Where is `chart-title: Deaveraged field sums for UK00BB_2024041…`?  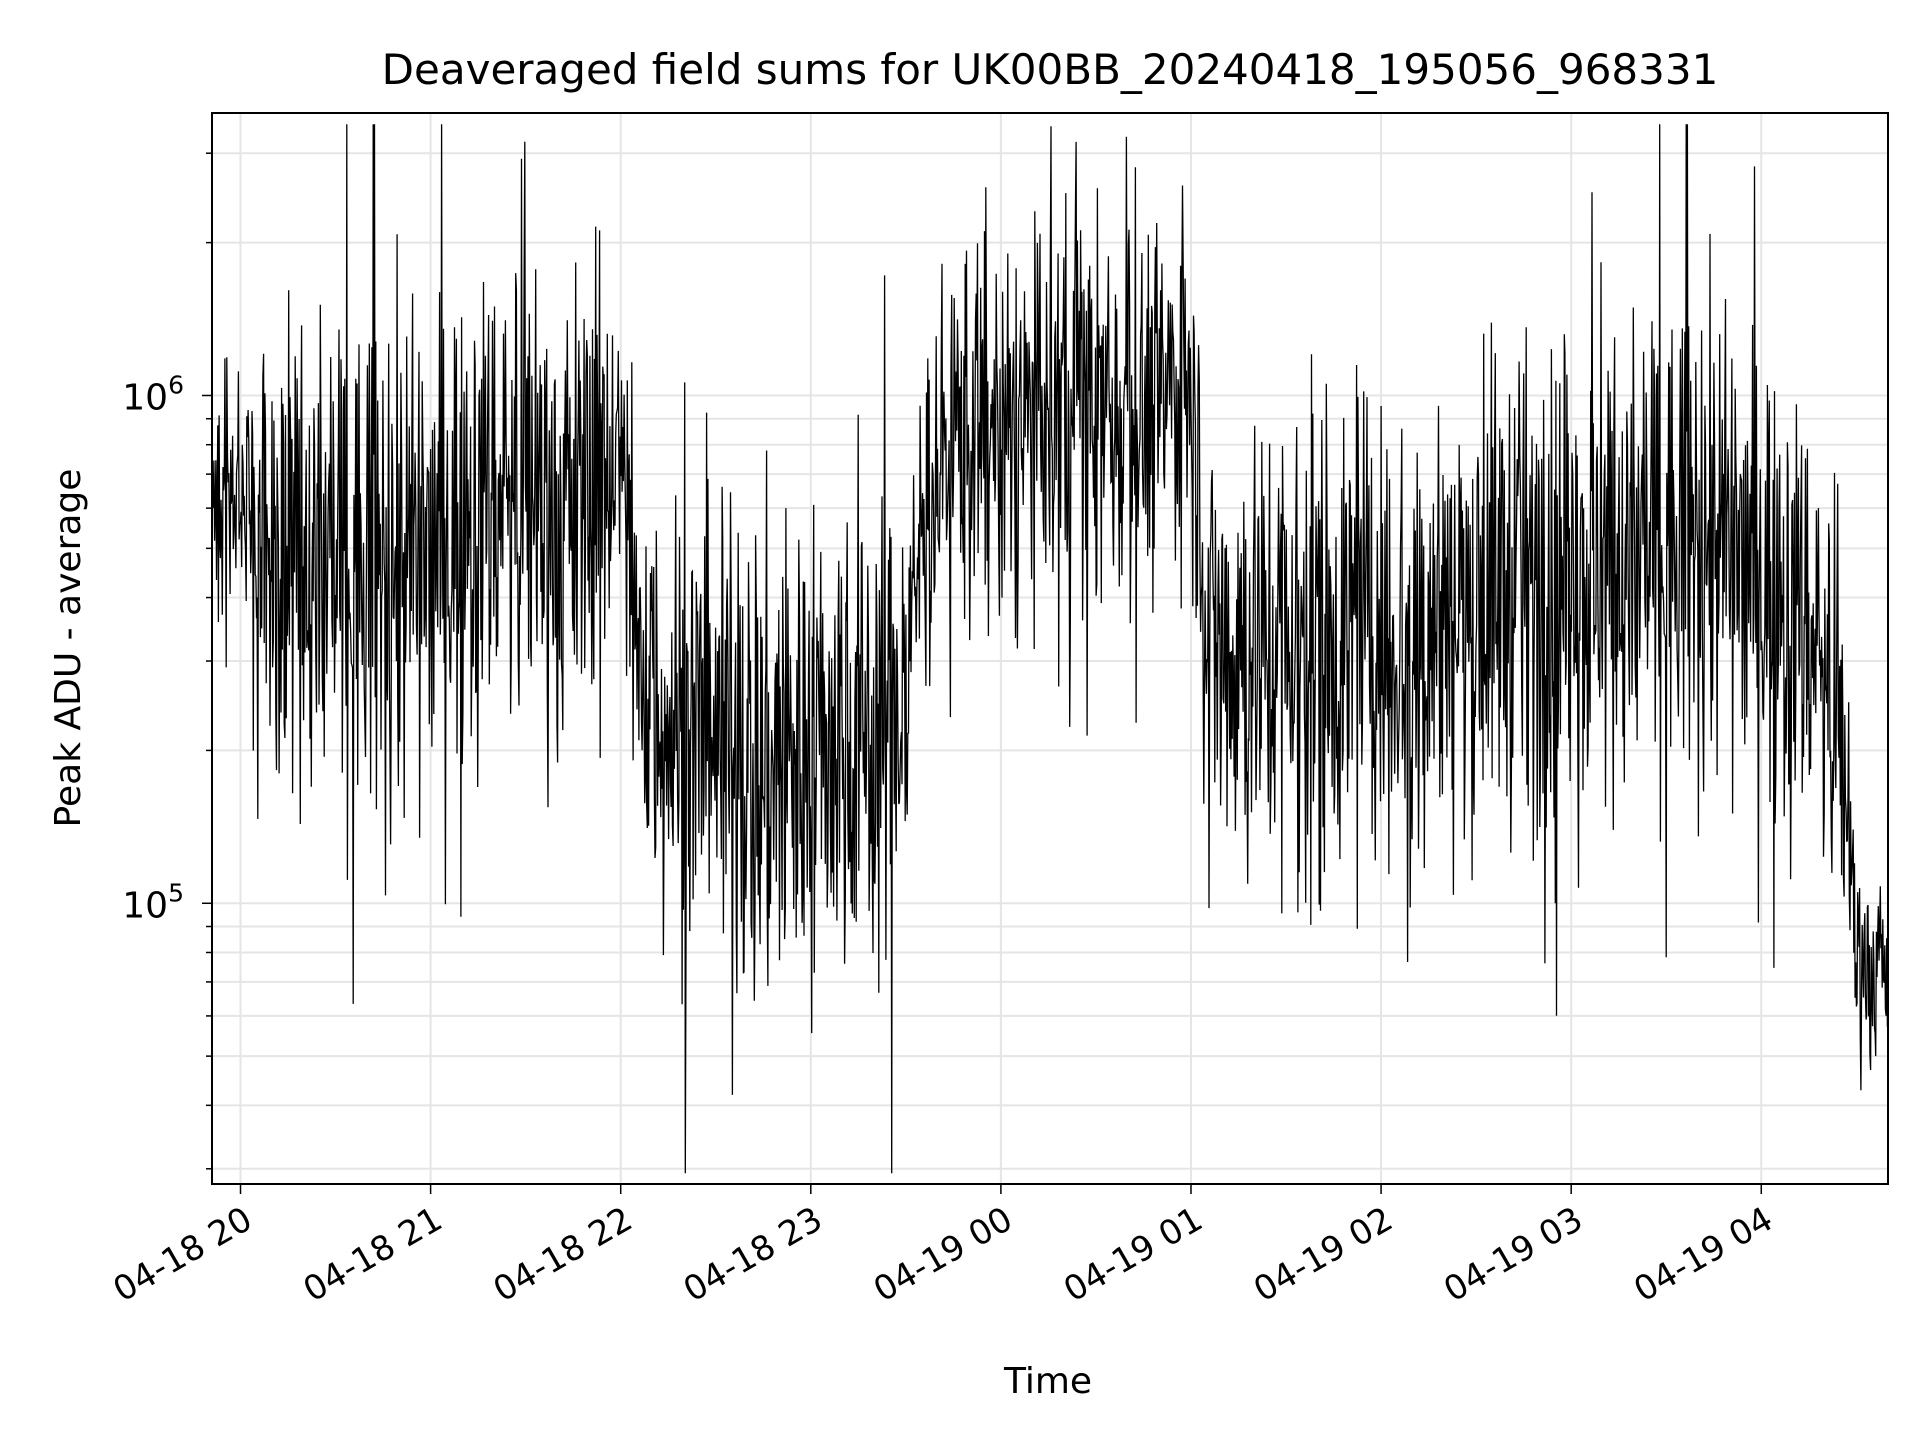 chart-title: Deaveraged field sums for UK00BB_2024041… is located at coordinates (1050, 69).